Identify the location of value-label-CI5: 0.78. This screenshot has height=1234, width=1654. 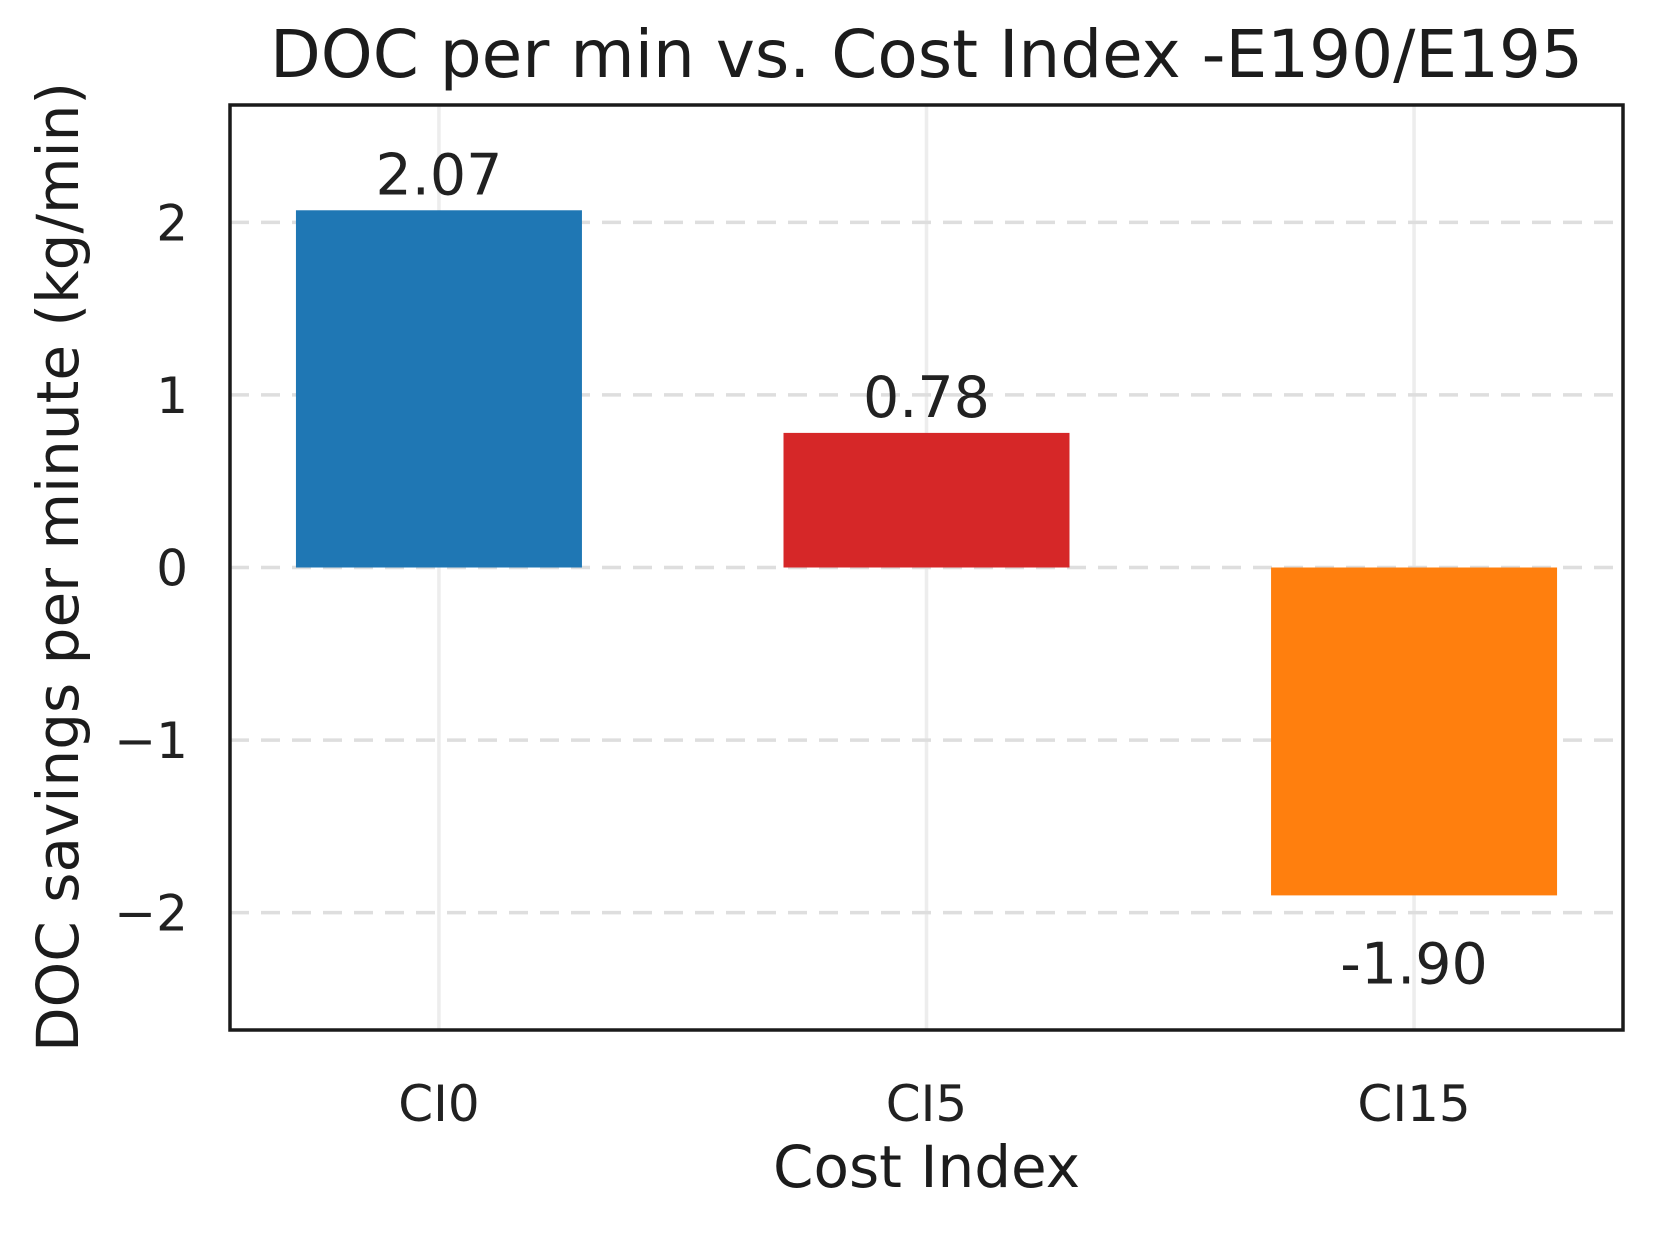
(926, 398).